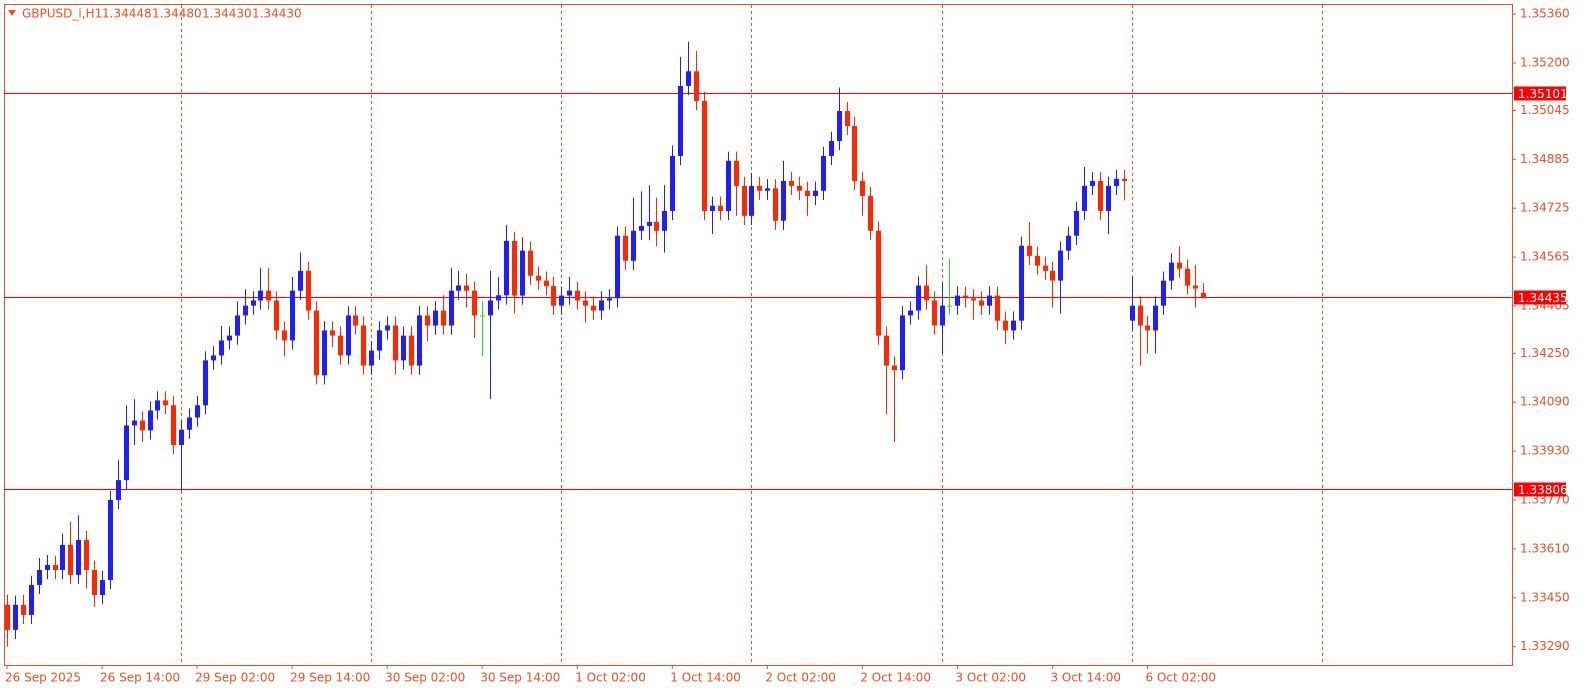 Image resolution: width=1586 pixels, height=700 pixels. Describe the element at coordinates (425, 678) in the screenshot. I see `x-tick-label: 30 Sep 02:00` at that location.